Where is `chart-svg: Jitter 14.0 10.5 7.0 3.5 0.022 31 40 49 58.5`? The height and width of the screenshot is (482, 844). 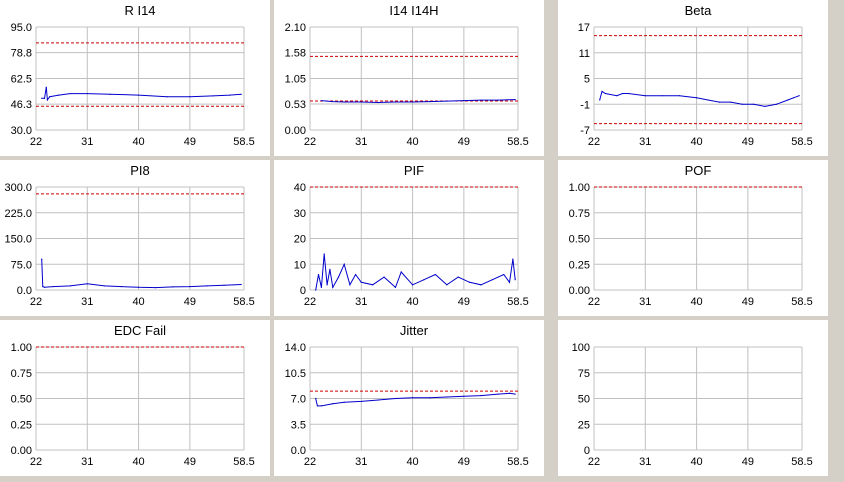 chart-svg: Jitter 14.0 10.5 7.0 3.5 0.022 31 40 49 58.5 is located at coordinates (407, 395).